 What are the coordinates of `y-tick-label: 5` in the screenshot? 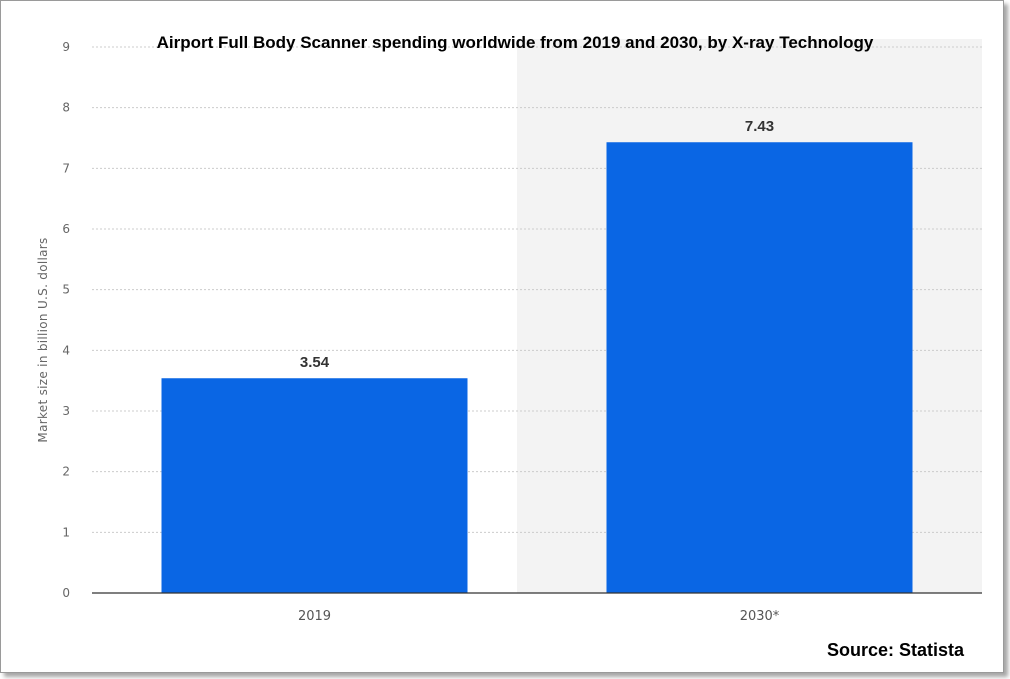 It's located at (66, 290).